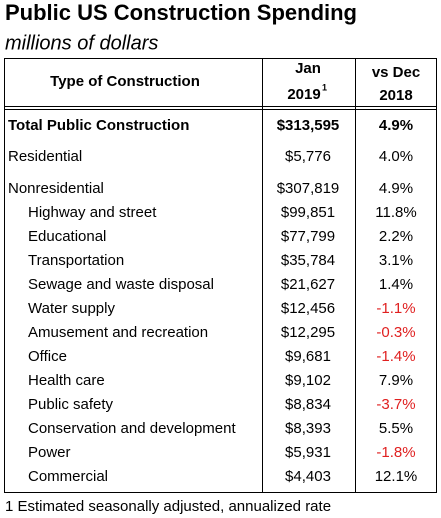 This screenshot has height=518, width=441. What do you see at coordinates (308, 260) in the screenshot?
I see `value-cell: $35,784` at bounding box center [308, 260].